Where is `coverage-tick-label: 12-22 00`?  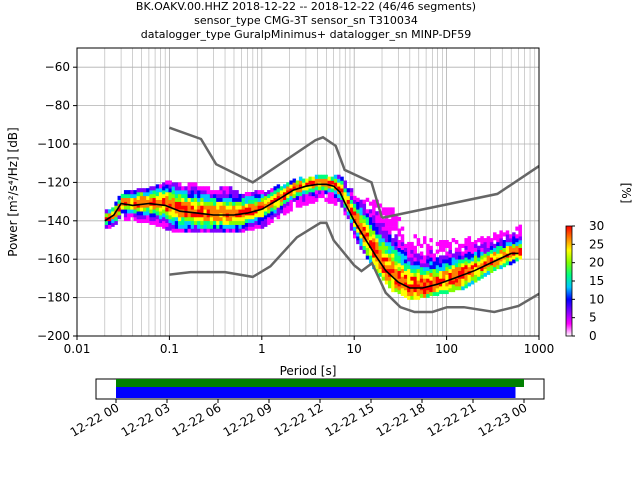 coverage-tick-label: 12-22 00 is located at coordinates (95, 419).